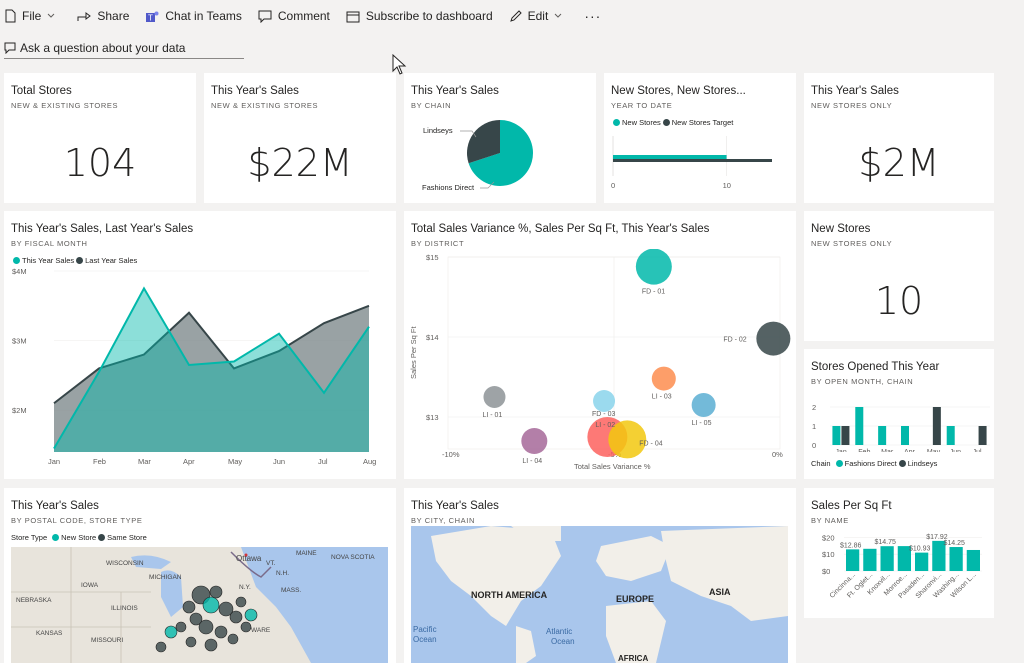 This screenshot has height=663, width=1024. Describe the element at coordinates (851, 545) in the screenshot. I see `data-label: $12.86` at that location.